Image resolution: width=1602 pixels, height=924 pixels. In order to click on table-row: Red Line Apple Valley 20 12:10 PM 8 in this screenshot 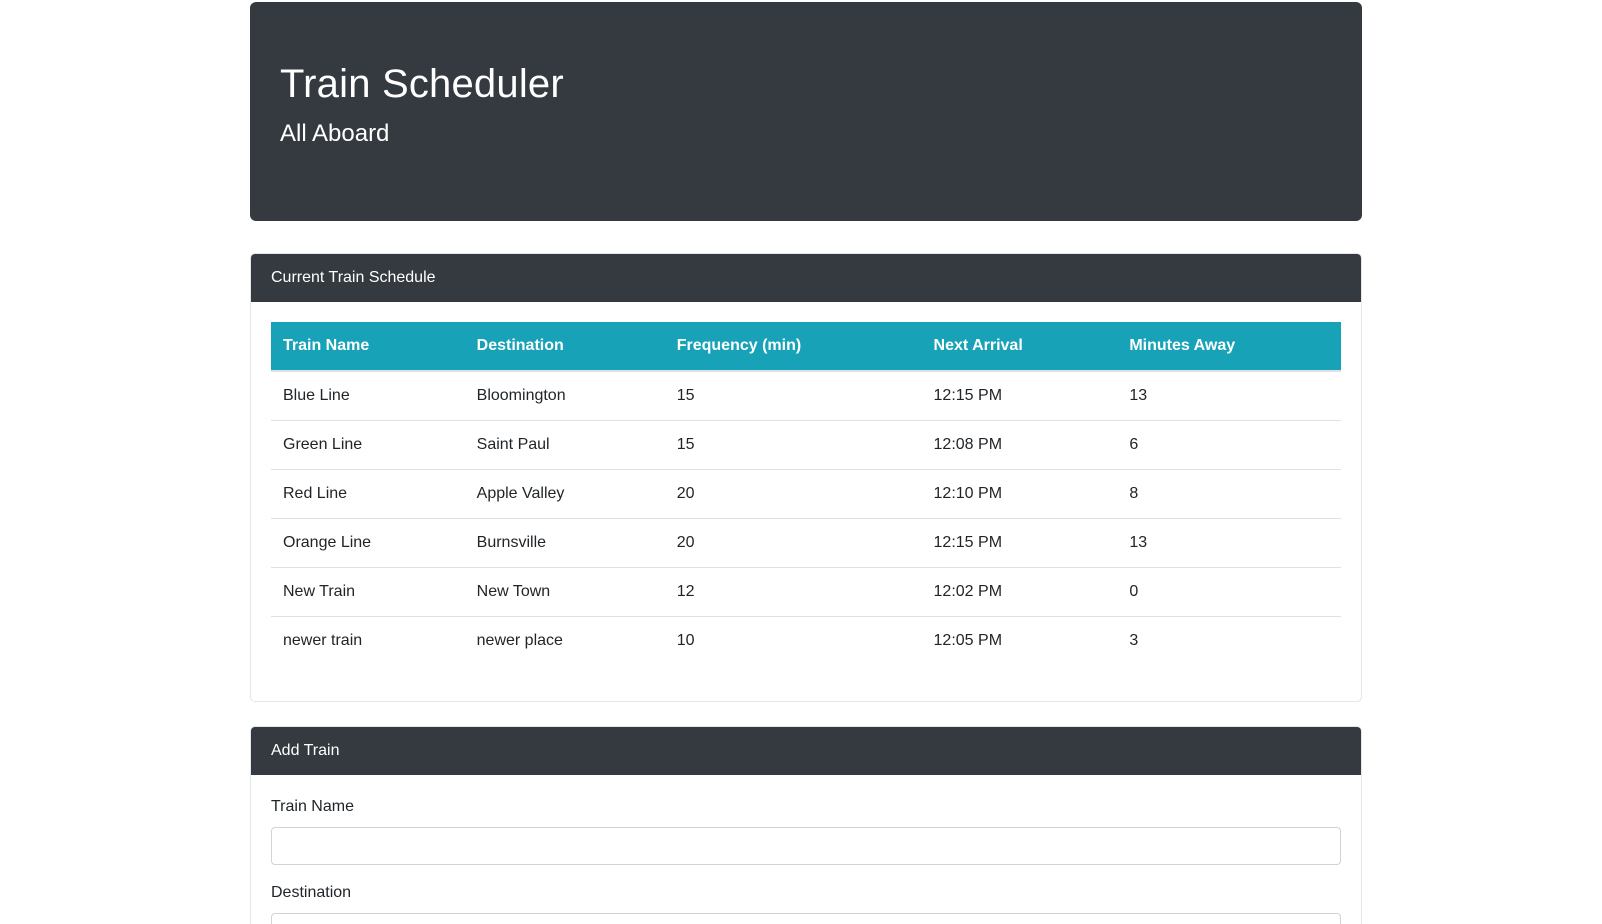, I will do `click(806, 494)`.